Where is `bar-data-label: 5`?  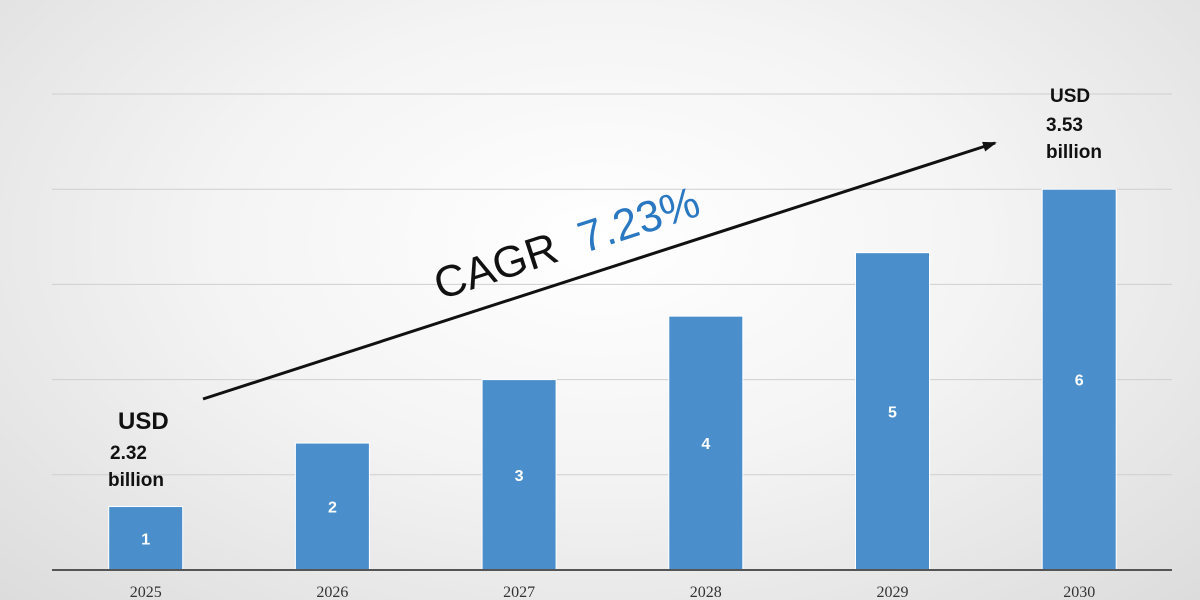
bar-data-label: 5 is located at coordinates (892, 412).